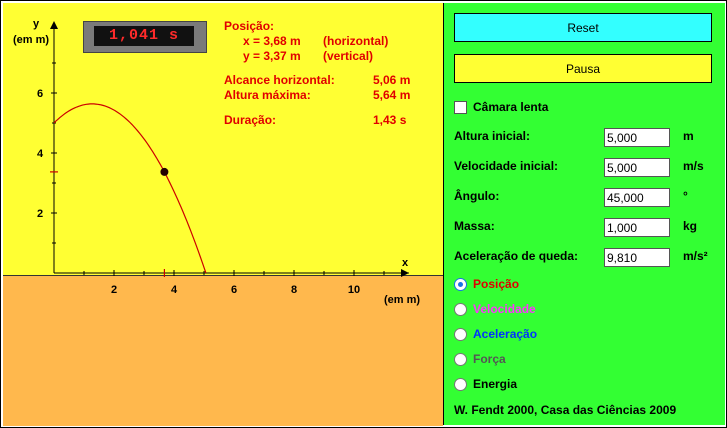  What do you see at coordinates (354, 290) in the screenshot?
I see `x-tick-label: 10` at bounding box center [354, 290].